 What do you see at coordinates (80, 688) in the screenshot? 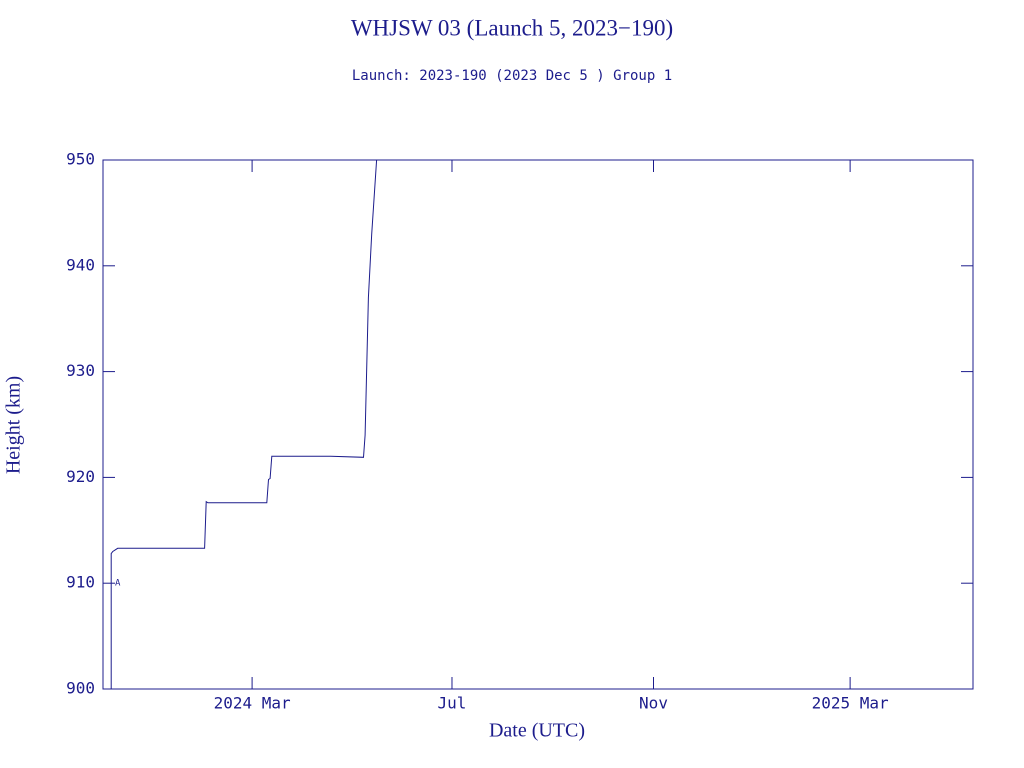
I see `y-tick-label: 900` at bounding box center [80, 688].